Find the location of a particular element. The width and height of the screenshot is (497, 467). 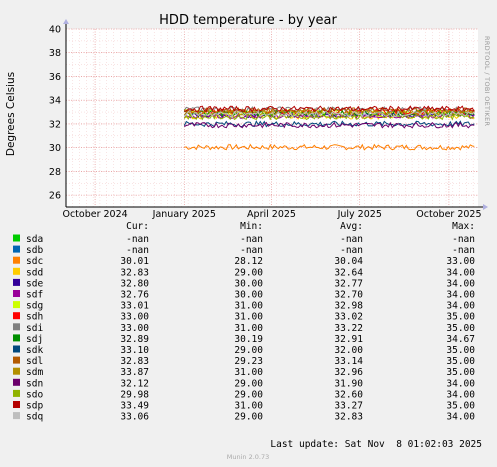

legend-swatch-sdn is located at coordinates (16, 382).